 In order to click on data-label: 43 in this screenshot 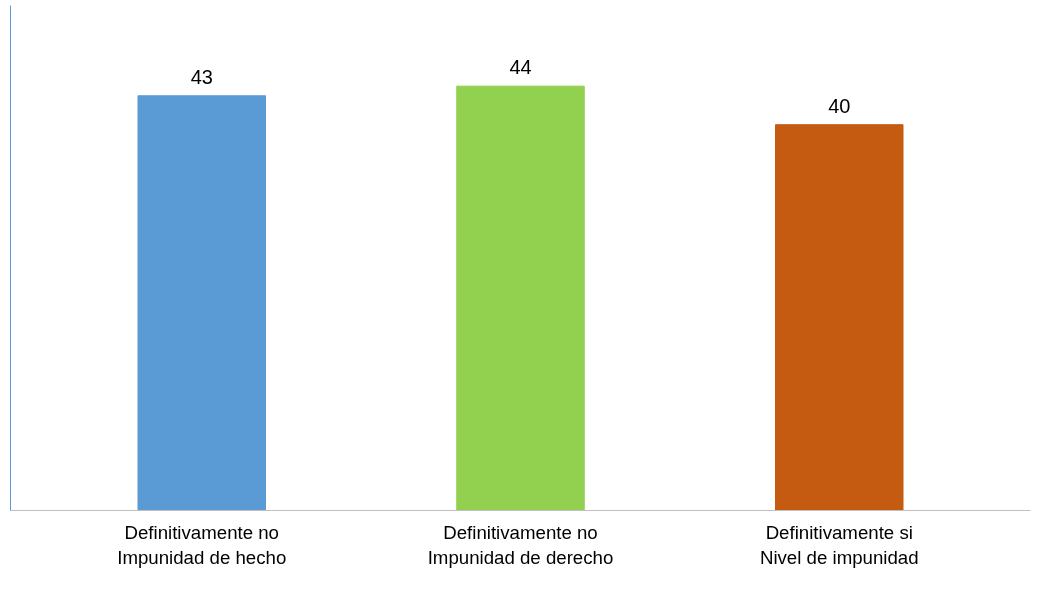, I will do `click(201, 76)`.